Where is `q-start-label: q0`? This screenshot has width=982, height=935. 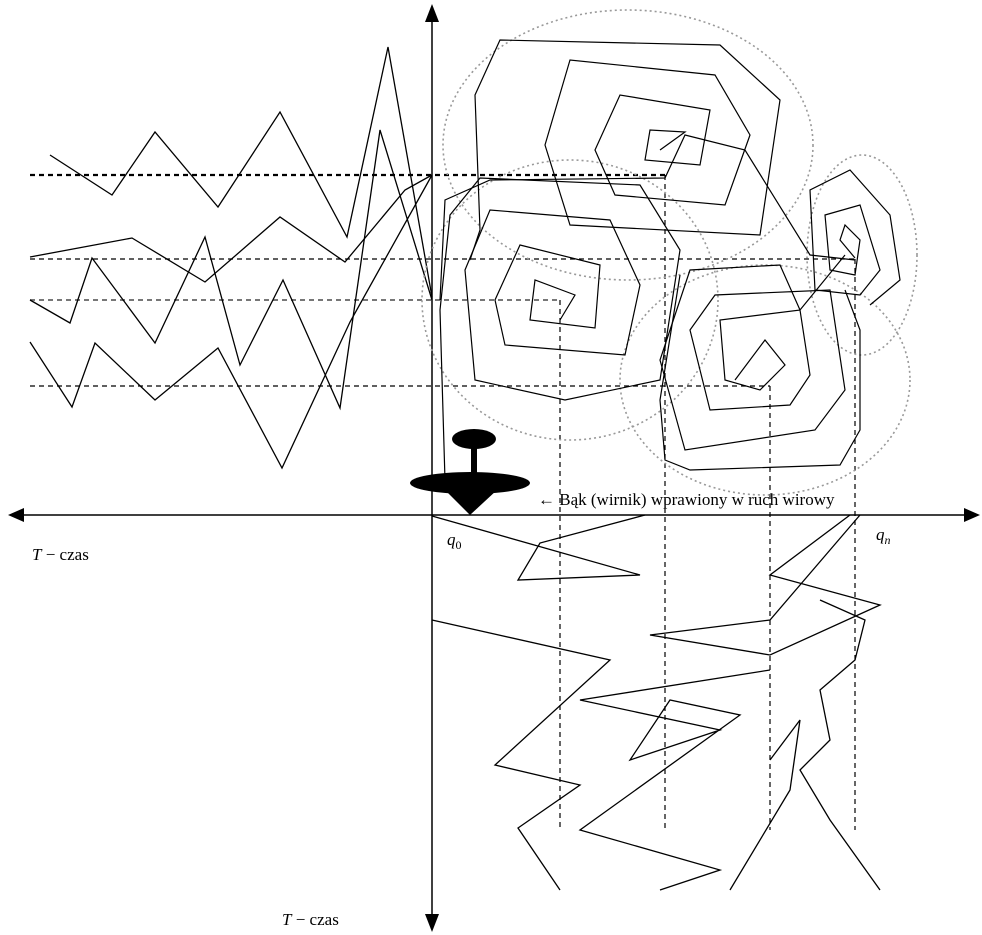
q-start-label: q0 is located at coordinates (454, 541).